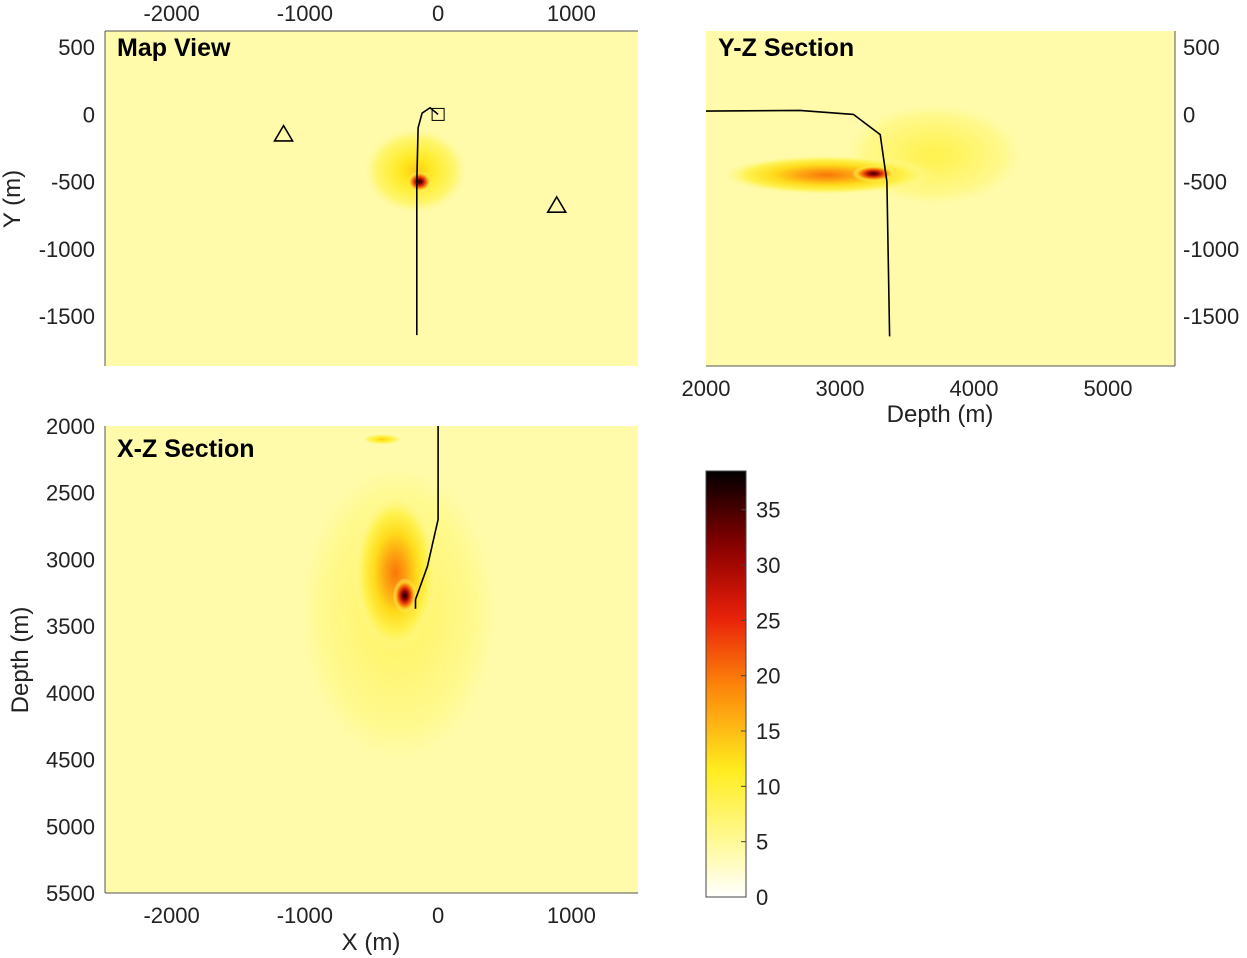 Image resolution: width=1247 pixels, height=958 pixels. What do you see at coordinates (70, 660) in the screenshot?
I see `x-z-section-y-ticks: 2000 2500 3000 3500 4000 4500 5000 5500` at bounding box center [70, 660].